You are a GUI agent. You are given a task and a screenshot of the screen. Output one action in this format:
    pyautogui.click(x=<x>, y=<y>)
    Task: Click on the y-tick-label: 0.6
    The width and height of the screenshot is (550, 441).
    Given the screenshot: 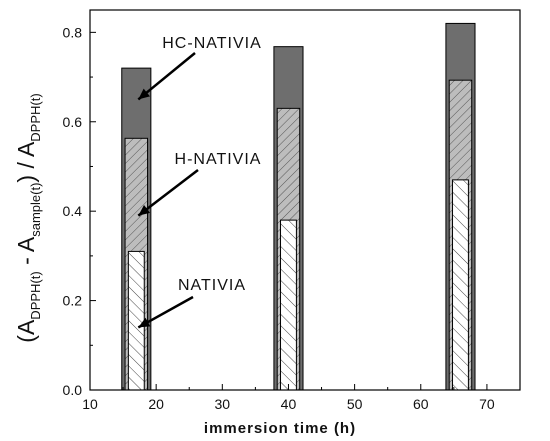 What is the action you would take?
    pyautogui.click(x=73, y=122)
    